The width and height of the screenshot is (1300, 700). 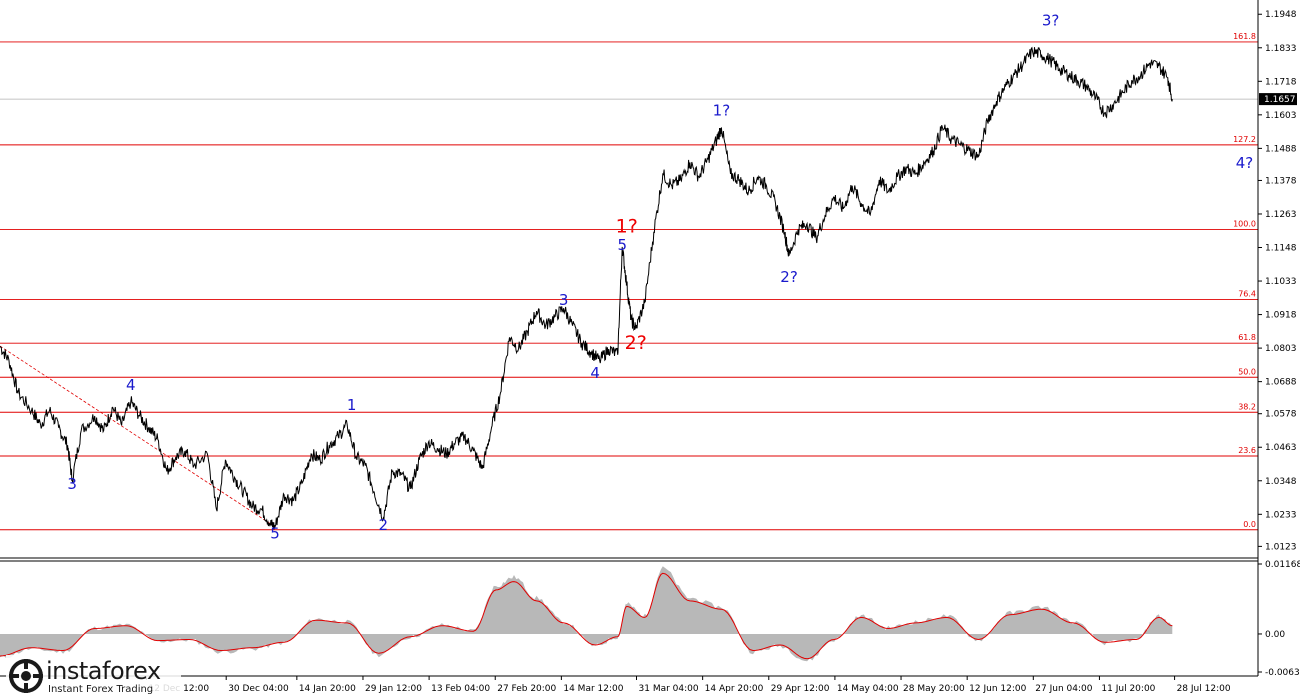 What do you see at coordinates (1051, 20) in the screenshot?
I see `wave-label: 3?` at bounding box center [1051, 20].